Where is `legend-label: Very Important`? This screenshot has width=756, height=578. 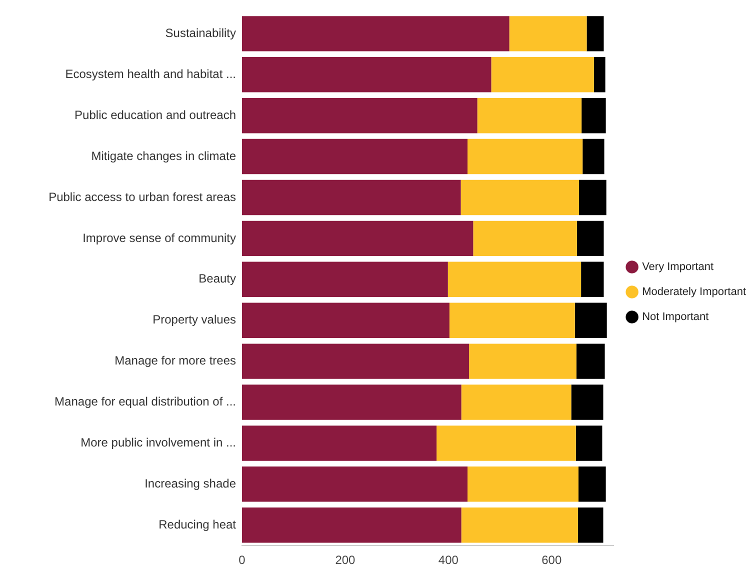
legend-label: Very Important is located at coordinates (678, 267).